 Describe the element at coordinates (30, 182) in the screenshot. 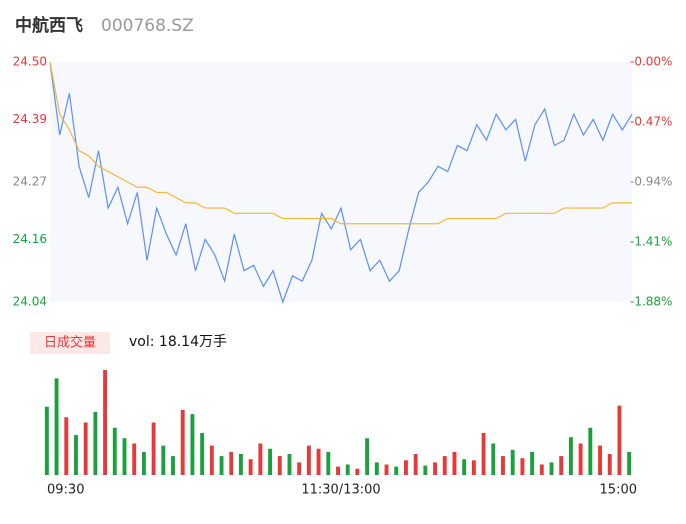

I see `y-tick-label: 24.27` at that location.